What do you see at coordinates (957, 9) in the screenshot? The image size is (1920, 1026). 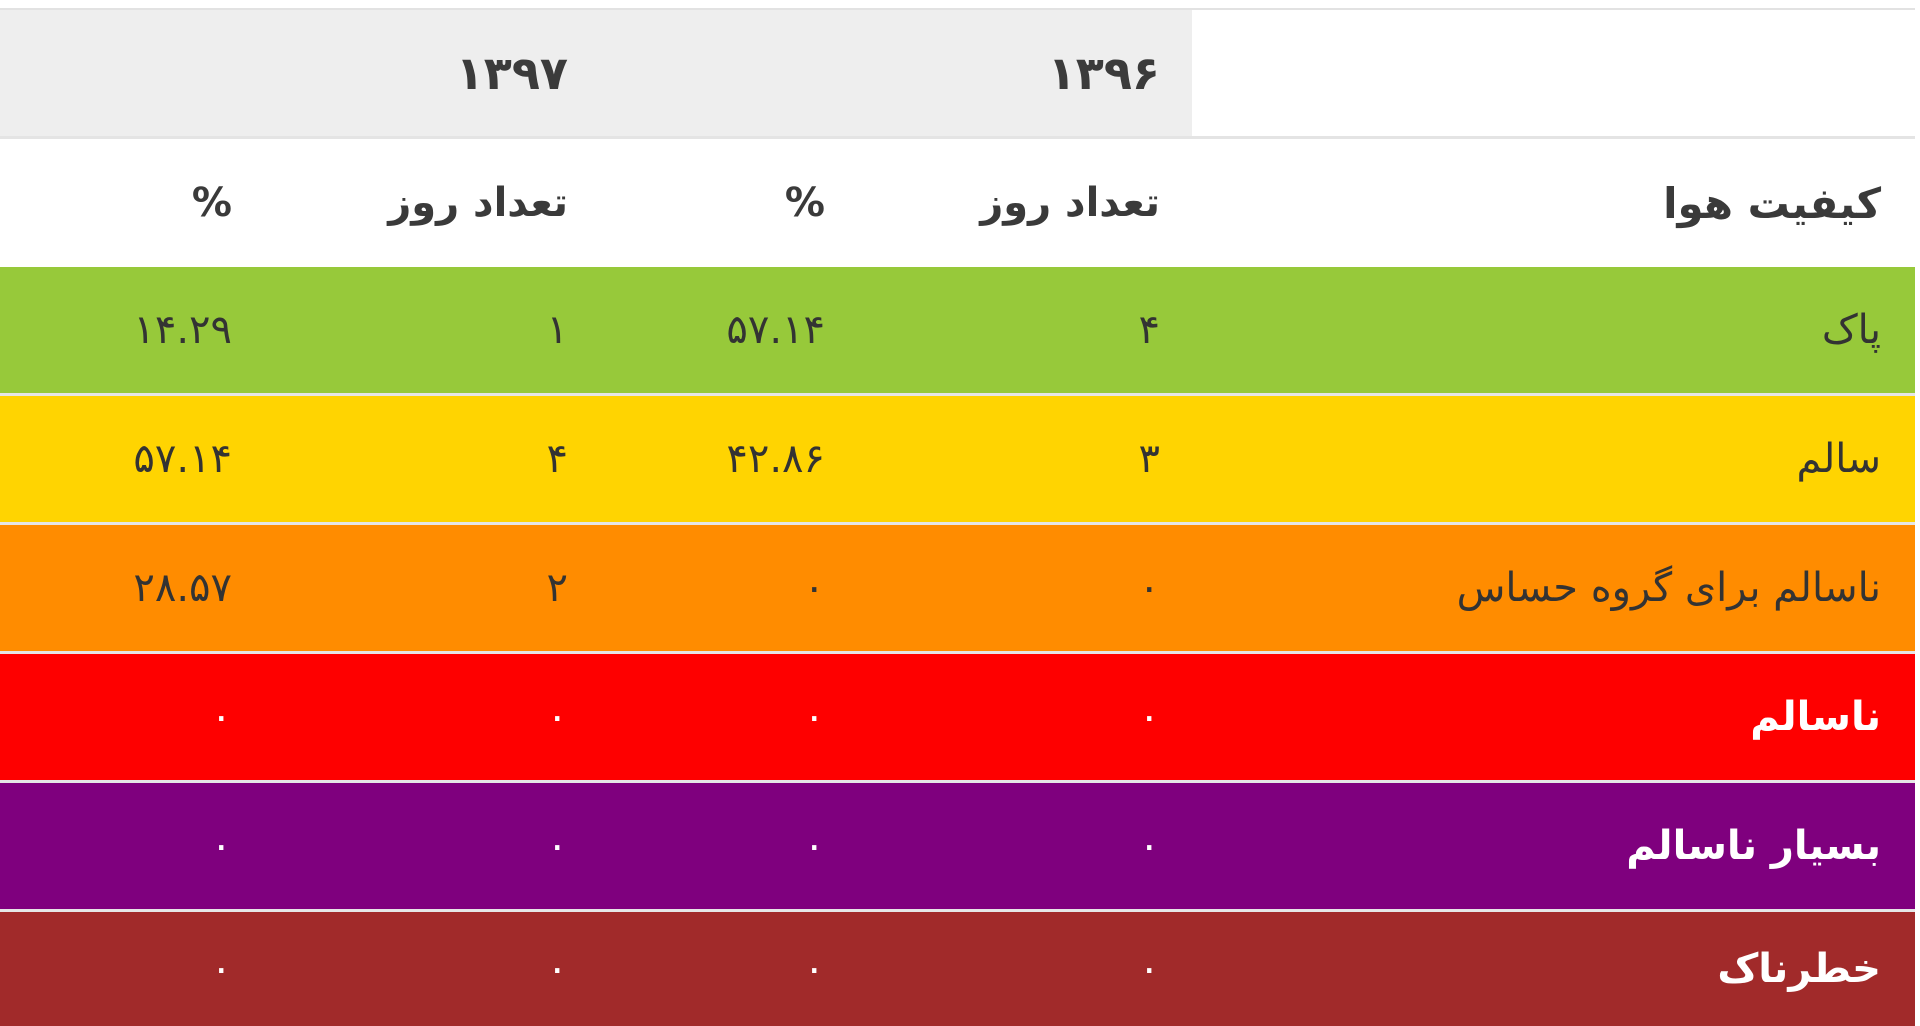 I see `table-top-border` at bounding box center [957, 9].